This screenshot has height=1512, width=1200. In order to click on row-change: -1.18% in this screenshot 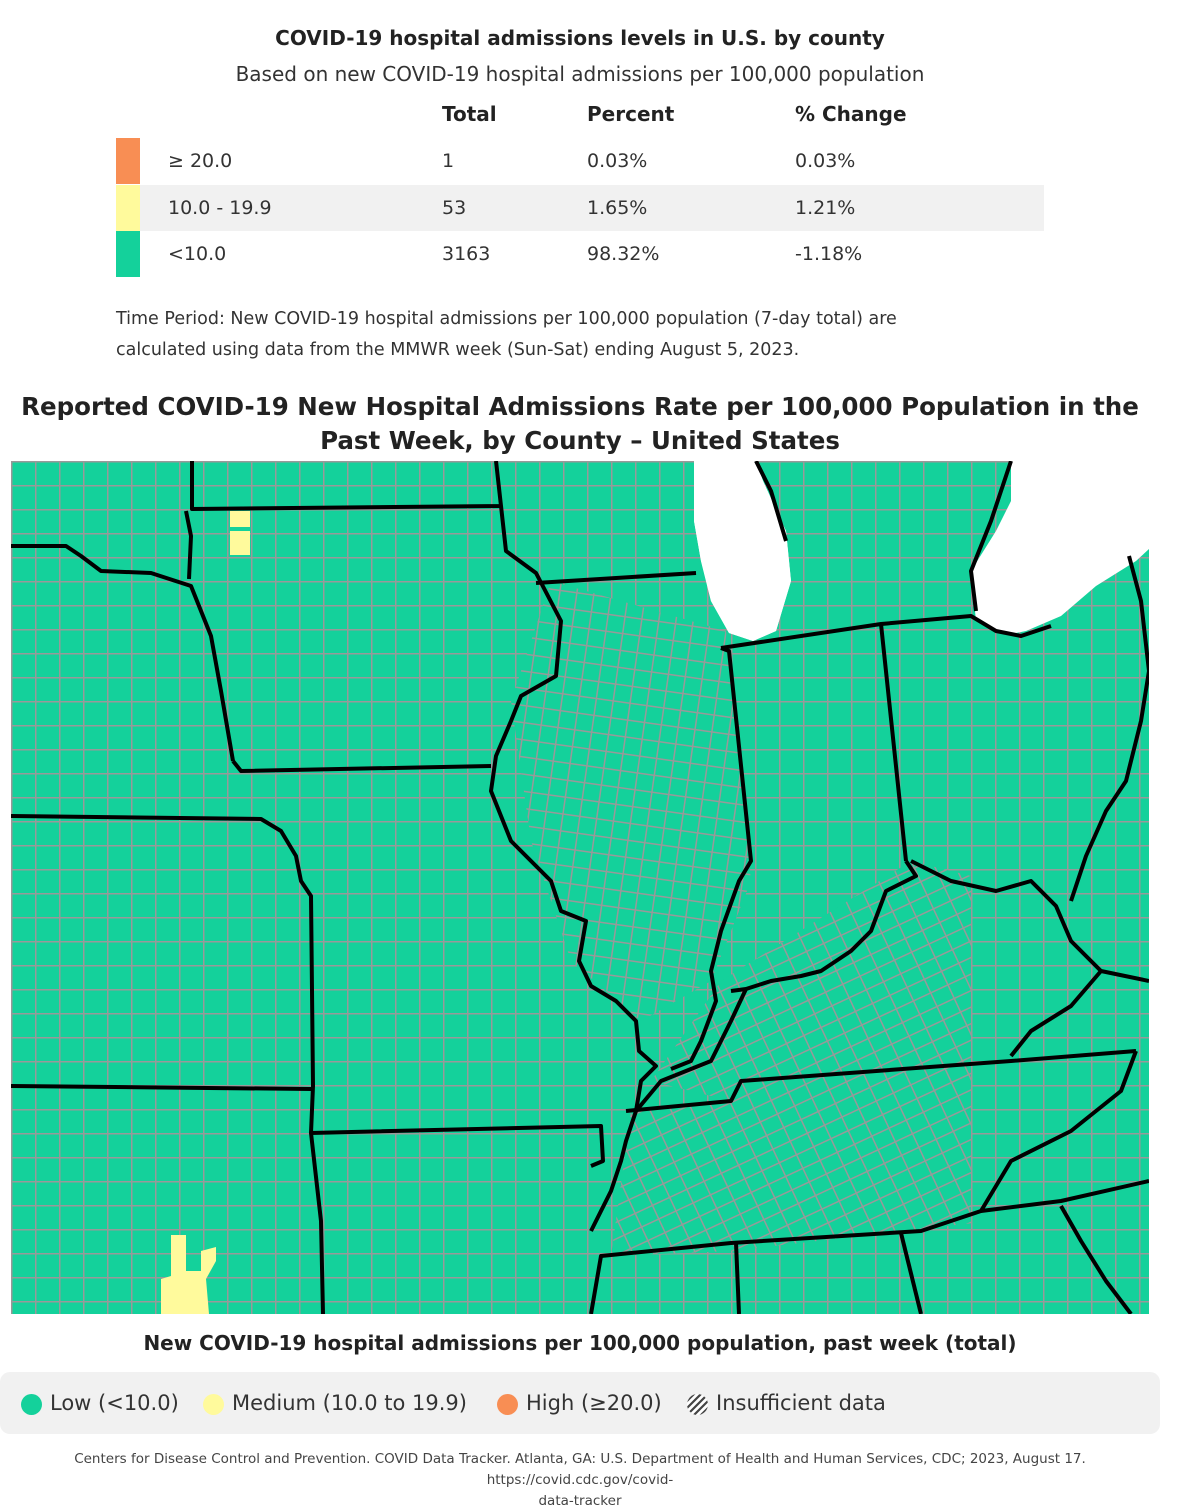, I will do `click(829, 254)`.